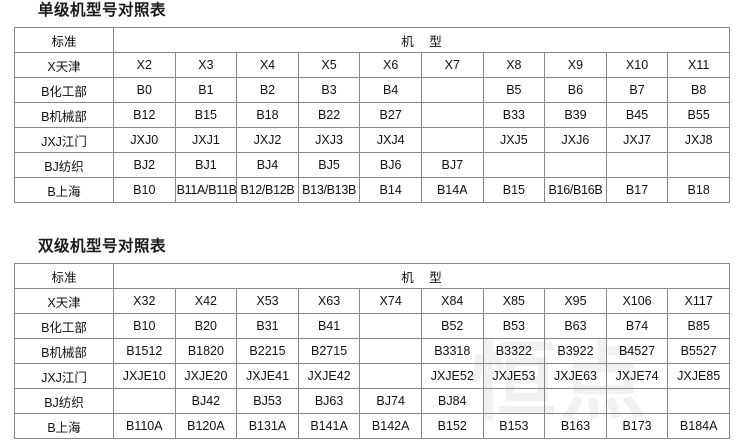  Describe the element at coordinates (64, 351) in the screenshot. I see `row-standard-label: B机械部` at that location.